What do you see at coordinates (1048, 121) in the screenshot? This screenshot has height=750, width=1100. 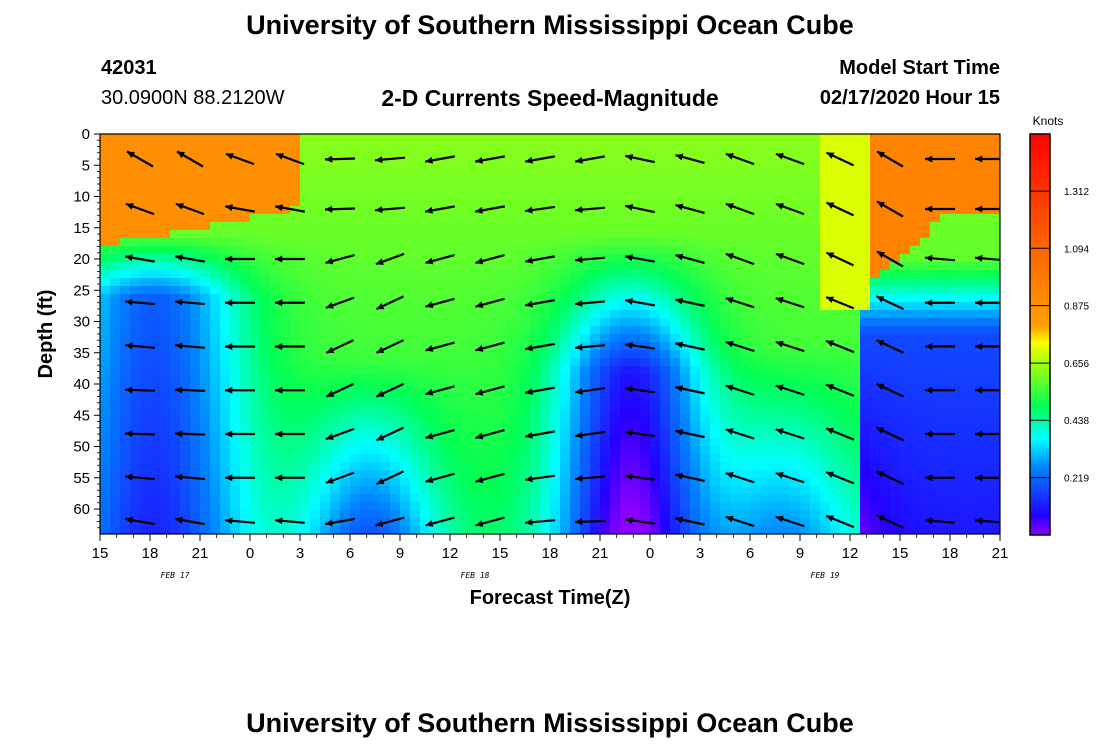 I see `colorbar-title: Knots` at bounding box center [1048, 121].